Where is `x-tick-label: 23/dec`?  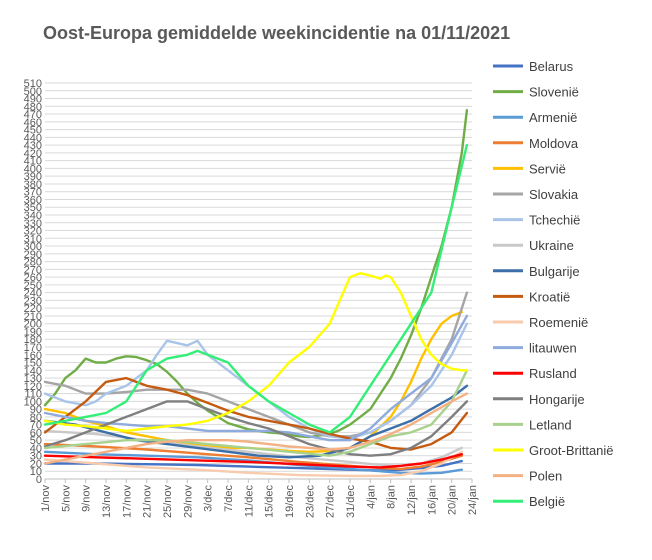 x-tick-label: 23/dec is located at coordinates (310, 502).